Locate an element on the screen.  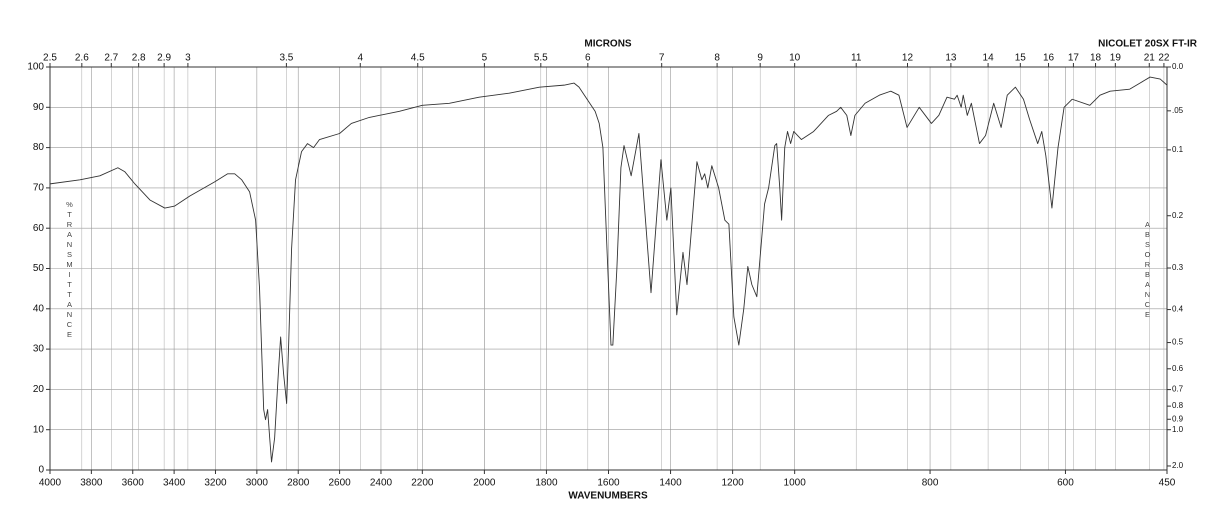
micron-tick-label: 2.7 is located at coordinates (111, 58).